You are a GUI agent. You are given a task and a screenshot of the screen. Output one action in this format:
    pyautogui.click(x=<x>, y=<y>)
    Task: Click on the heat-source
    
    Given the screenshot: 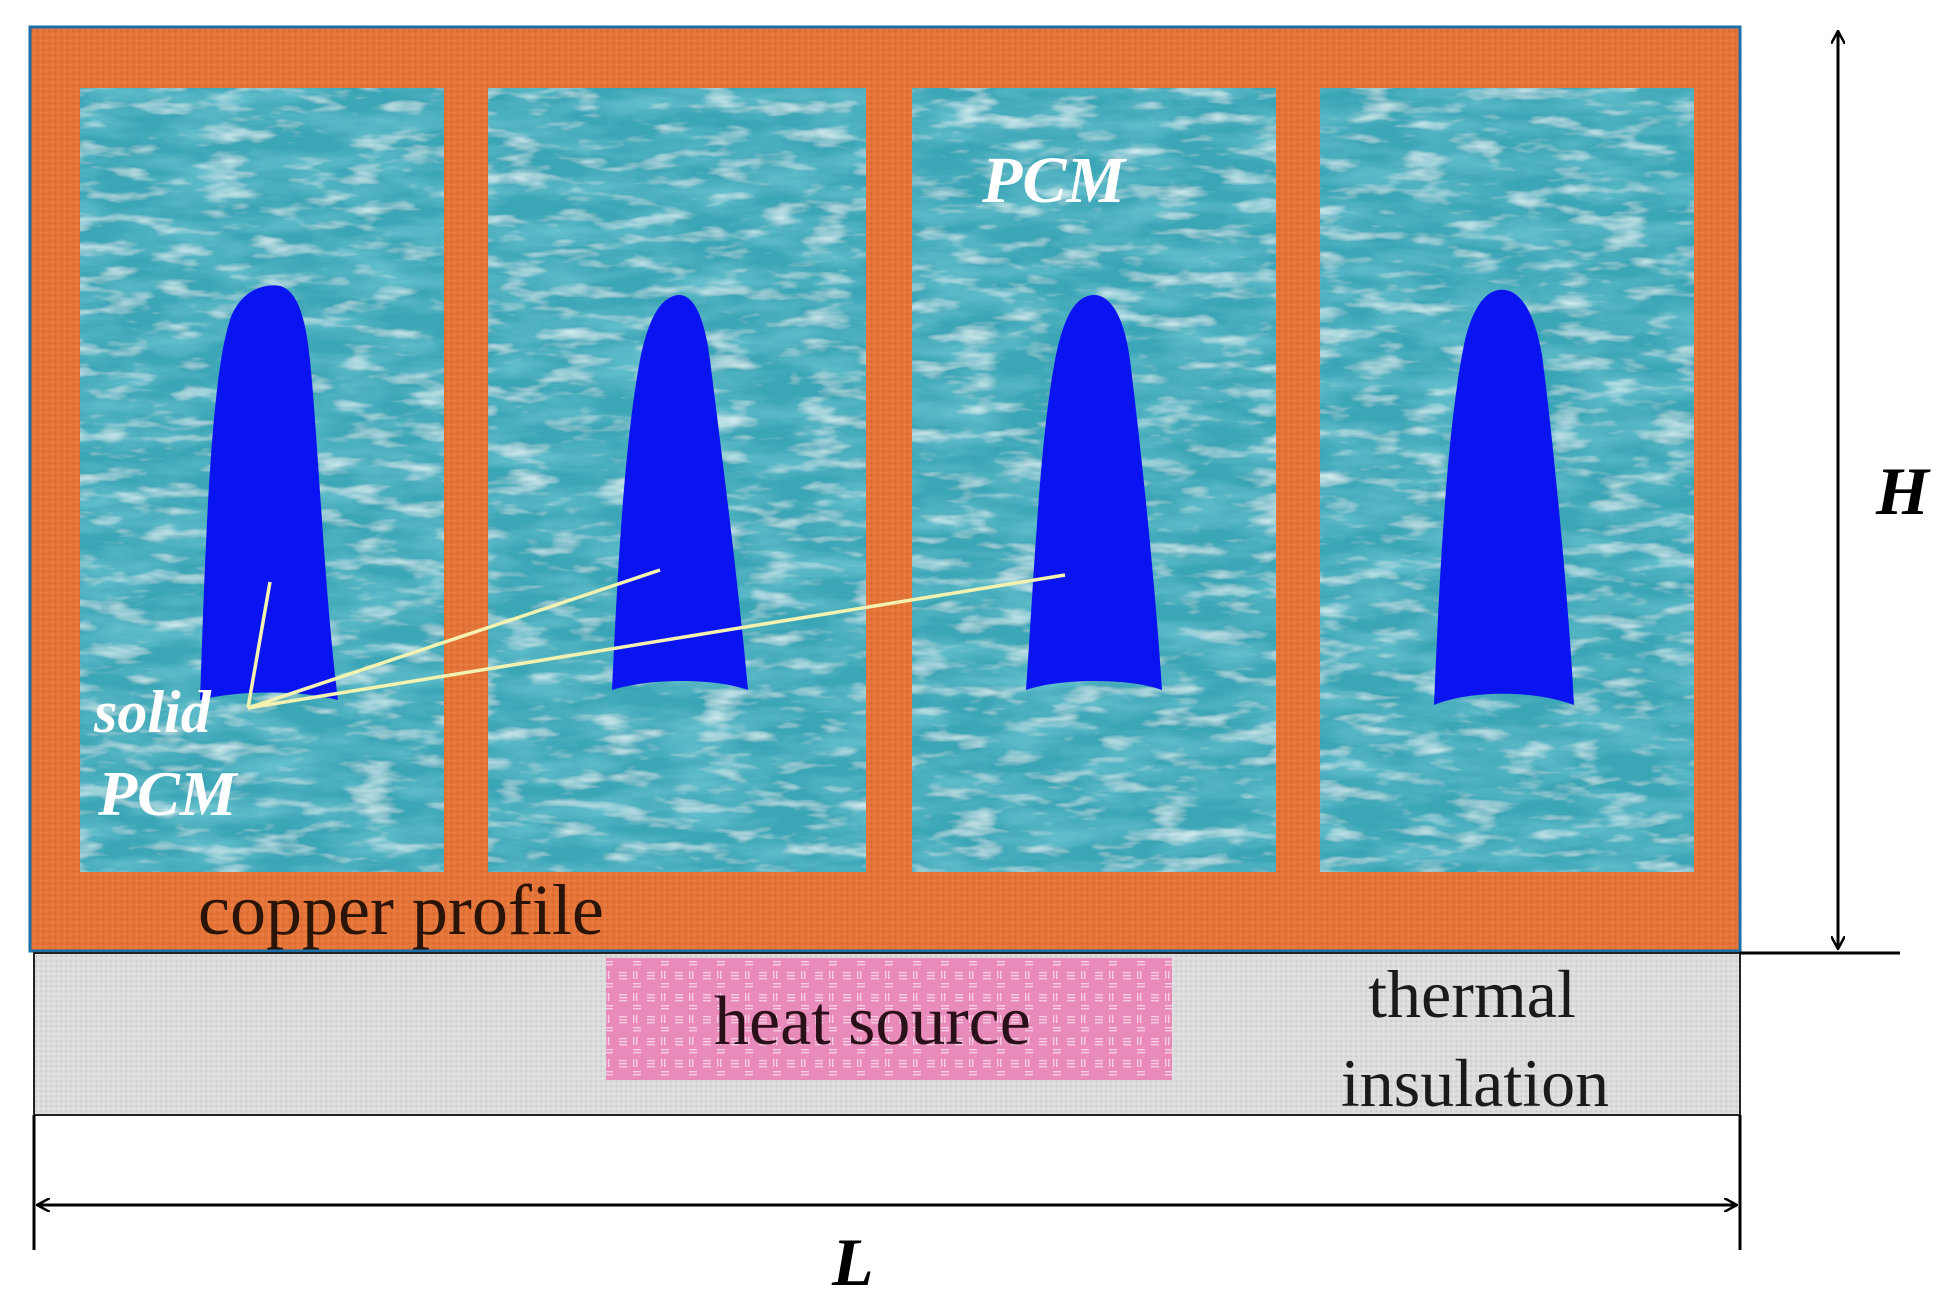 What is the action you would take?
    pyautogui.click(x=889, y=1019)
    